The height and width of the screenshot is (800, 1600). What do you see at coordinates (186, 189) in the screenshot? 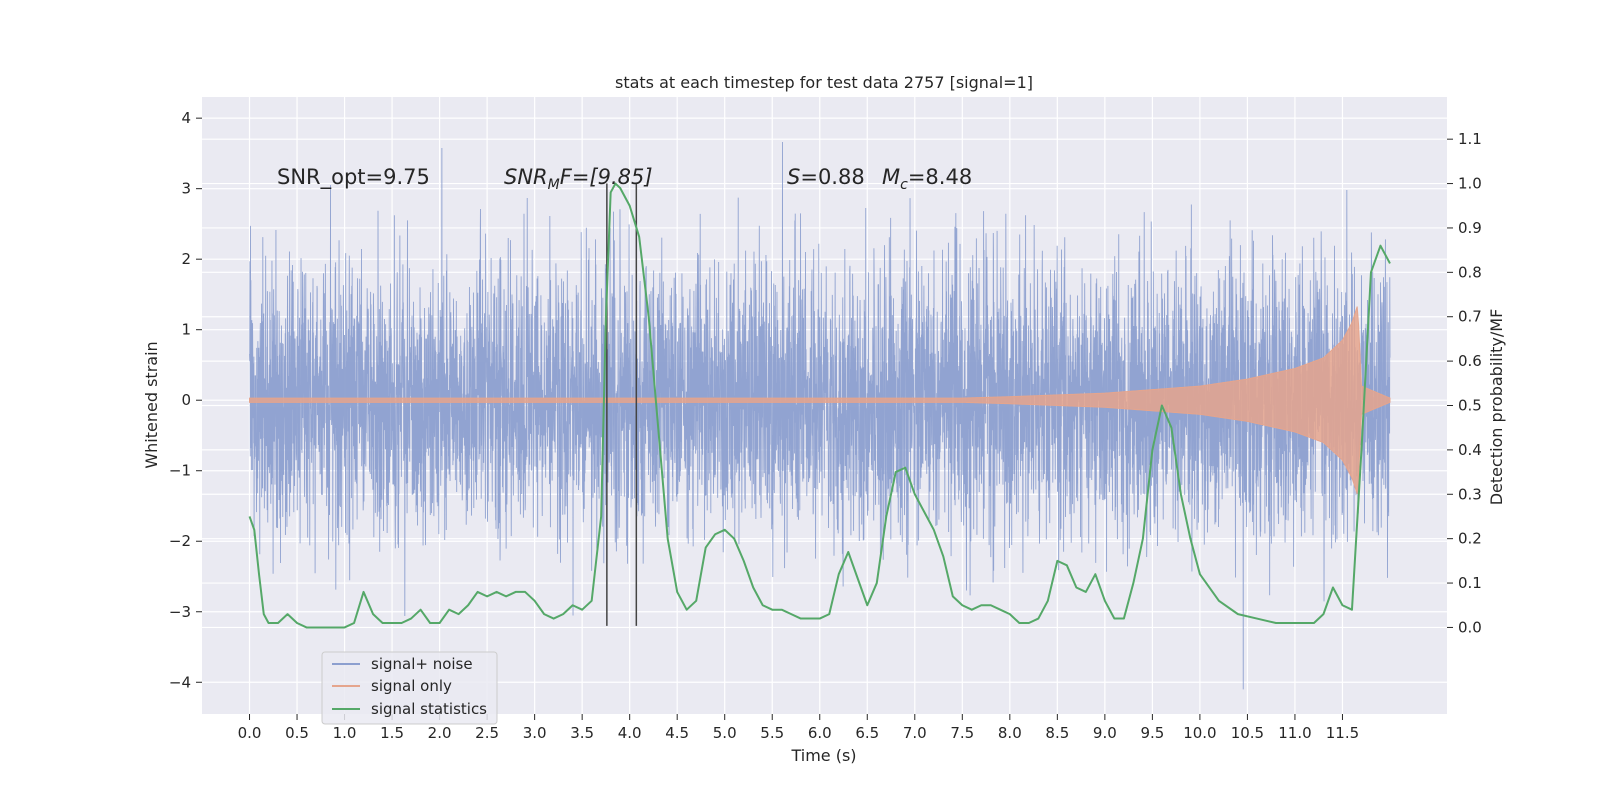
I see `y-left-tick-label-7: 3` at bounding box center [186, 189].